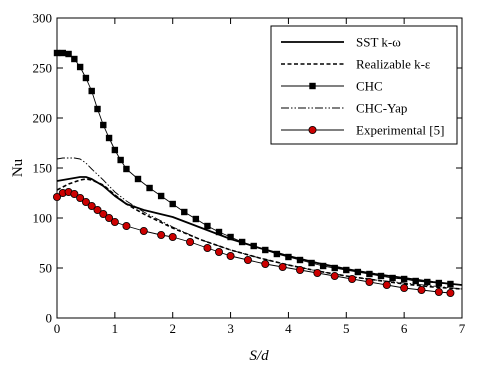 The height and width of the screenshot is (379, 491). I want to click on legend-label: CHC, so click(369, 86).